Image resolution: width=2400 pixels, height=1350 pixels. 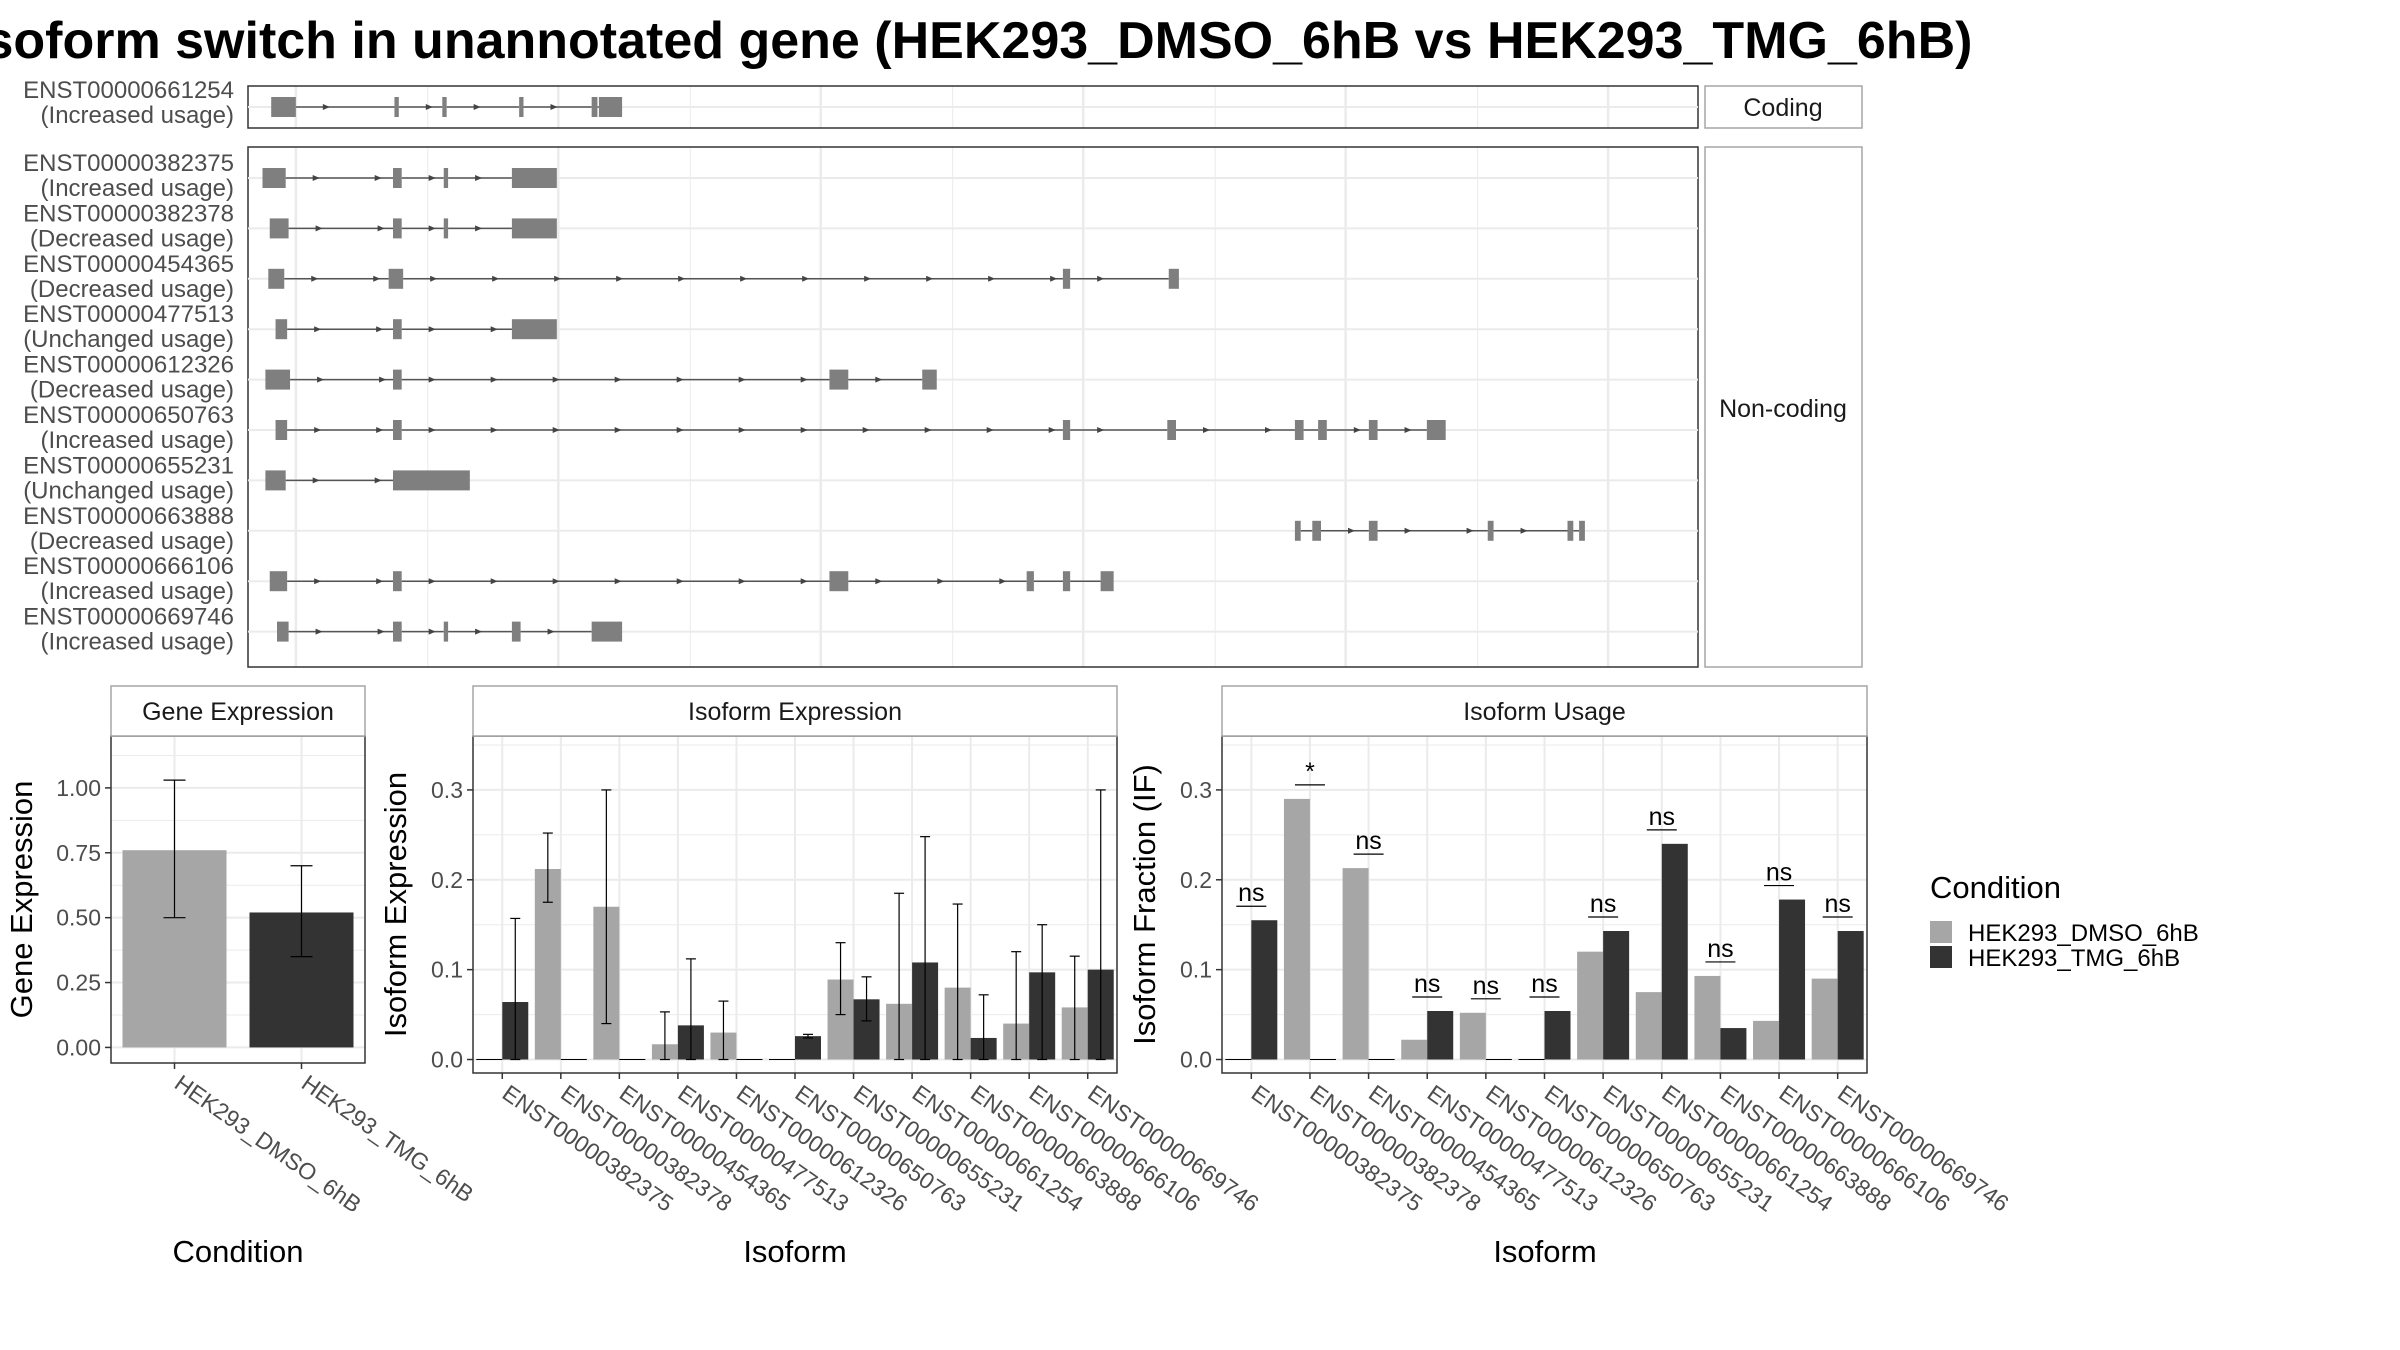 I want to click on transcript-id-label: ENST00000382375, so click(x=128, y=163).